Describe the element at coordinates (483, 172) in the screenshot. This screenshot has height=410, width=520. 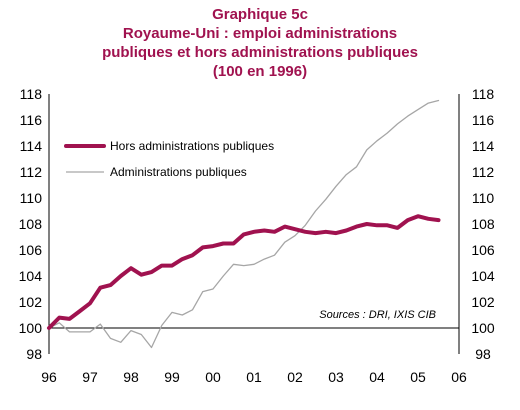
I see `y-tick-label-right: 112` at that location.